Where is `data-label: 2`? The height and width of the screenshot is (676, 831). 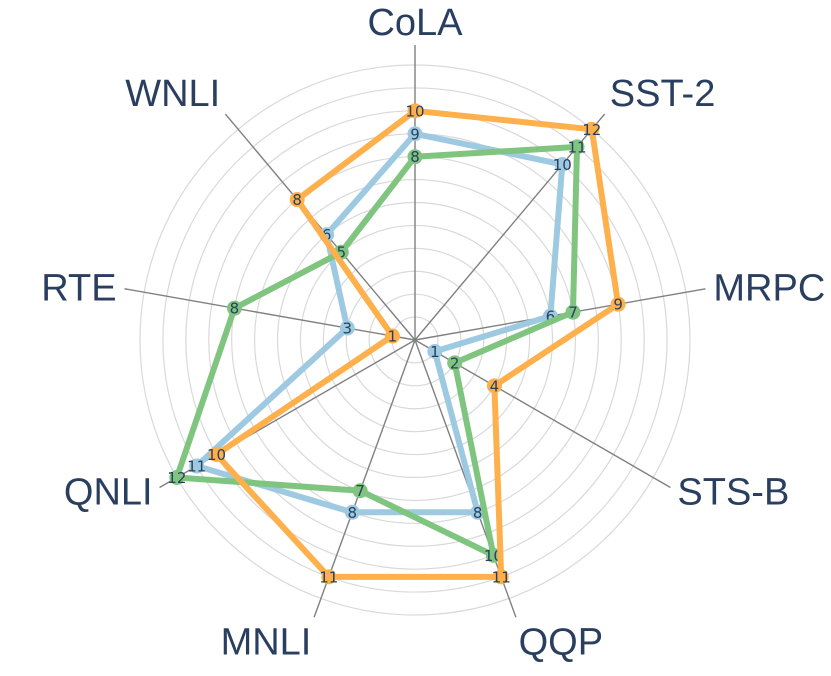 data-label: 2 is located at coordinates (455, 363).